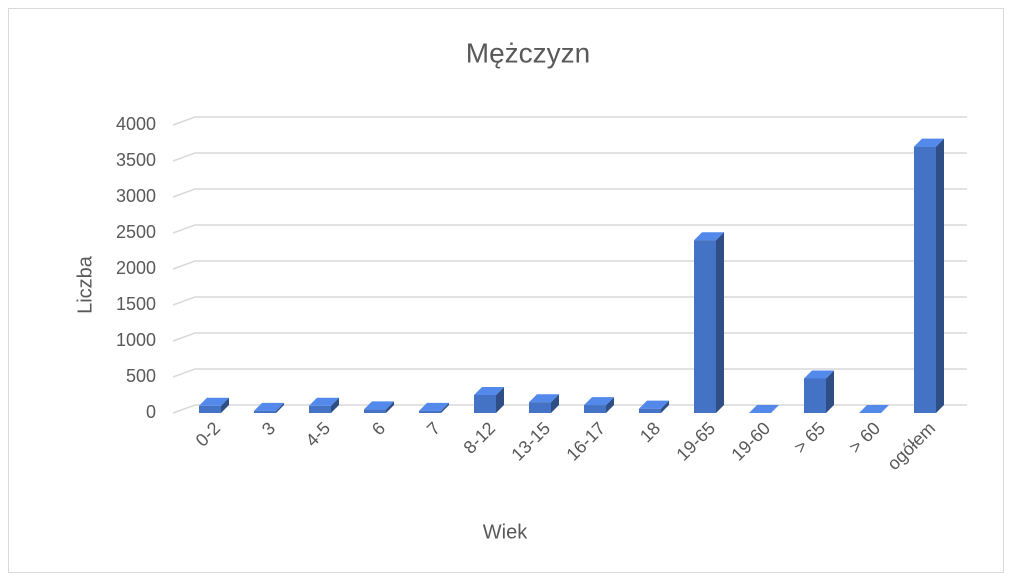 This screenshot has width=1012, height=581. I want to click on y-tick-label: 1500, so click(136, 304).